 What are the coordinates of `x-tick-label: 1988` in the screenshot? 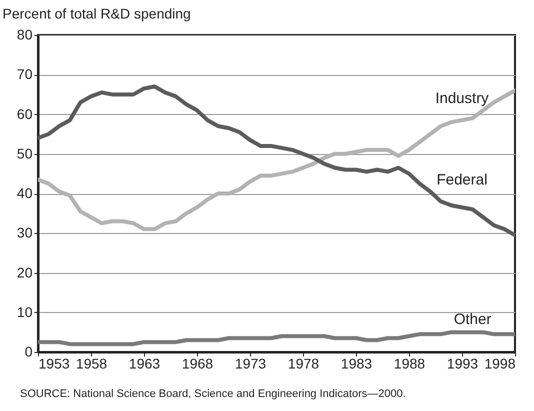 It's located at (410, 364).